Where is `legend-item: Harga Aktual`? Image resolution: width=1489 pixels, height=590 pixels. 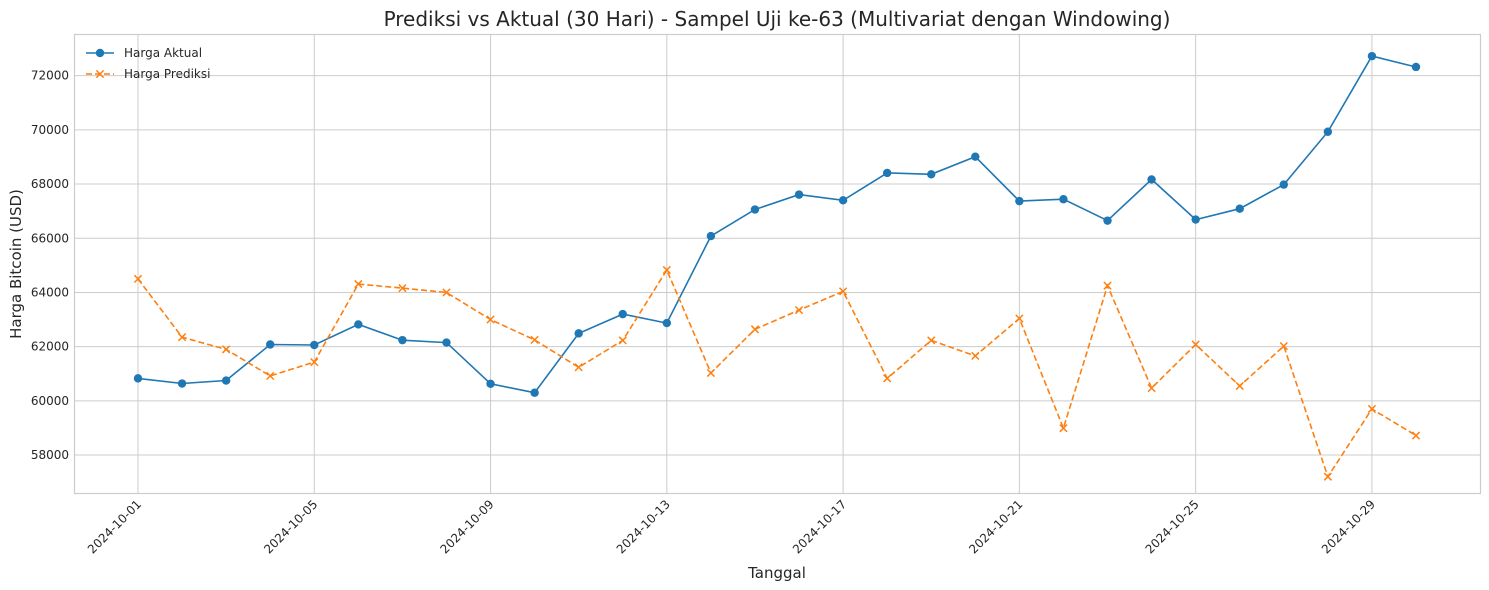 legend-item: Harga Aktual is located at coordinates (144, 53).